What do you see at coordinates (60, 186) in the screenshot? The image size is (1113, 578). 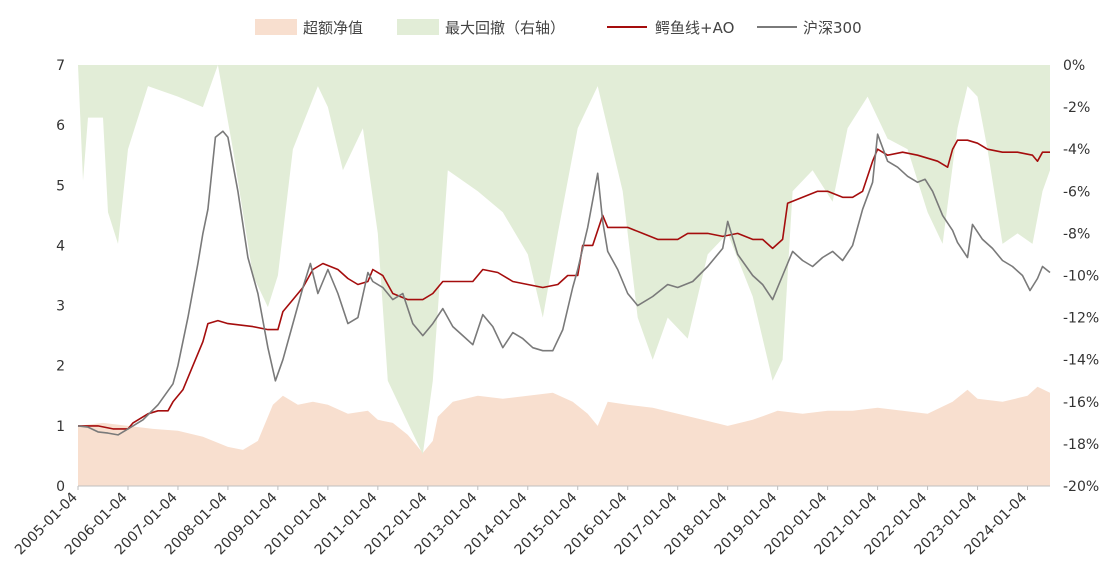 I see `y-left-tick-label: 5` at bounding box center [60, 186].